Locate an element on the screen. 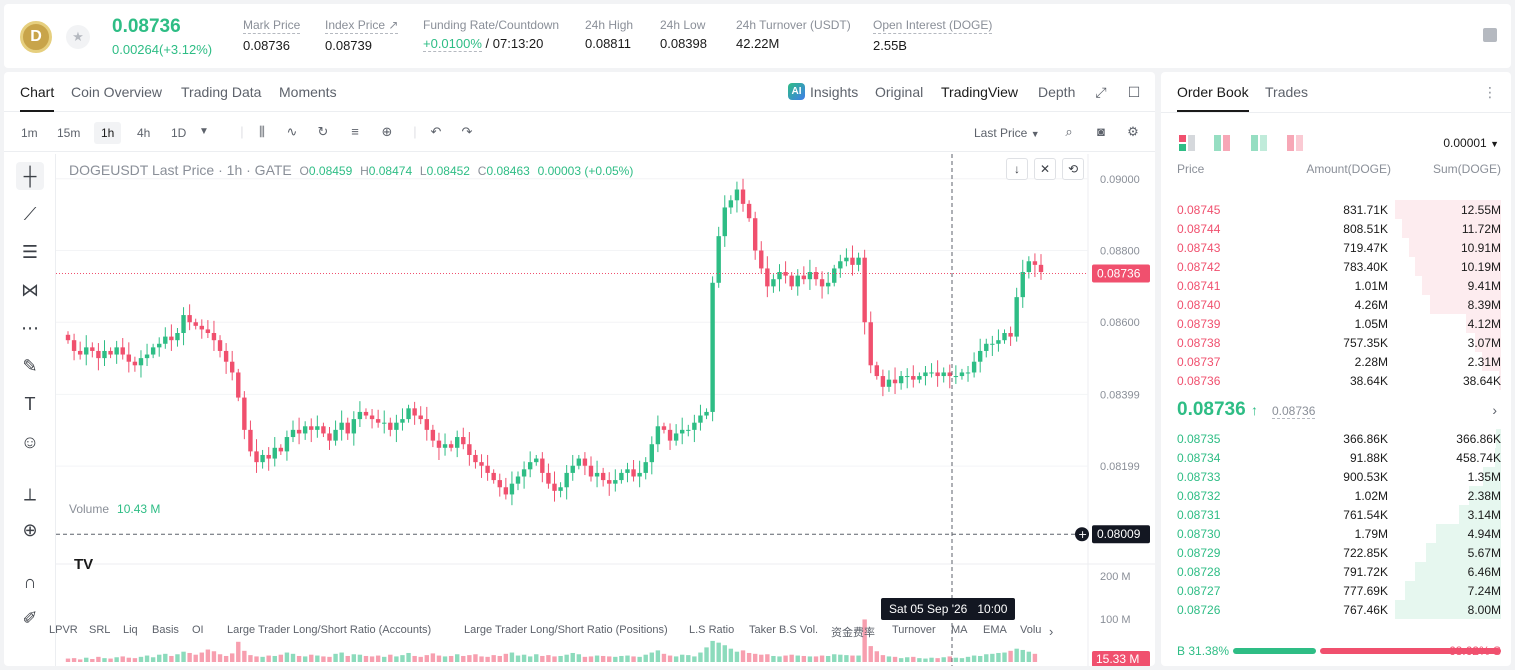  crosshair-icon: ┼ is located at coordinates (30, 176).